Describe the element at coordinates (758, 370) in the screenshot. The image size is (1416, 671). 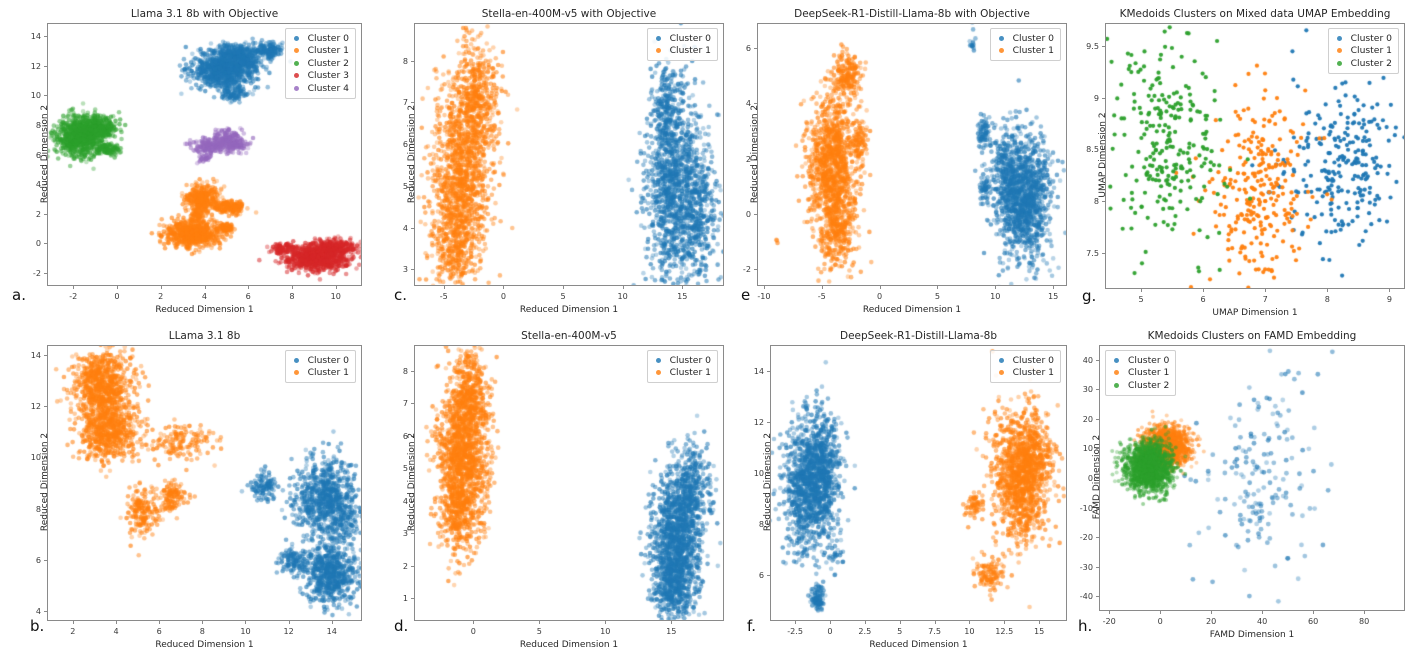
I see `y-tick-label: 14` at that location.